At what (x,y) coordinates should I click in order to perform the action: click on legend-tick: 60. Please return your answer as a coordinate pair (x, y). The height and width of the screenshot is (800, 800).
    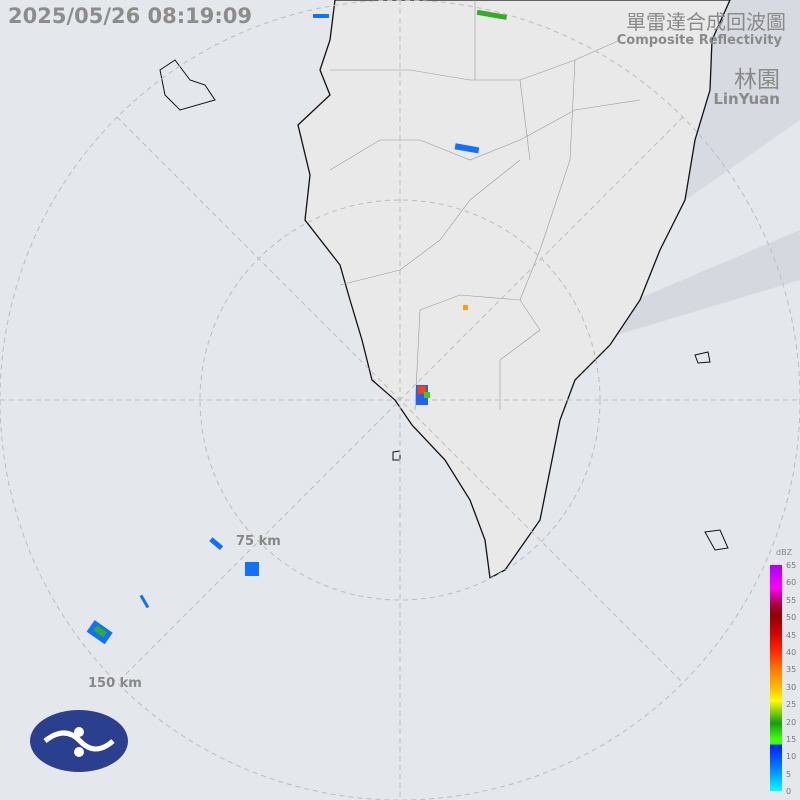
    Looking at the image, I should click on (791, 583).